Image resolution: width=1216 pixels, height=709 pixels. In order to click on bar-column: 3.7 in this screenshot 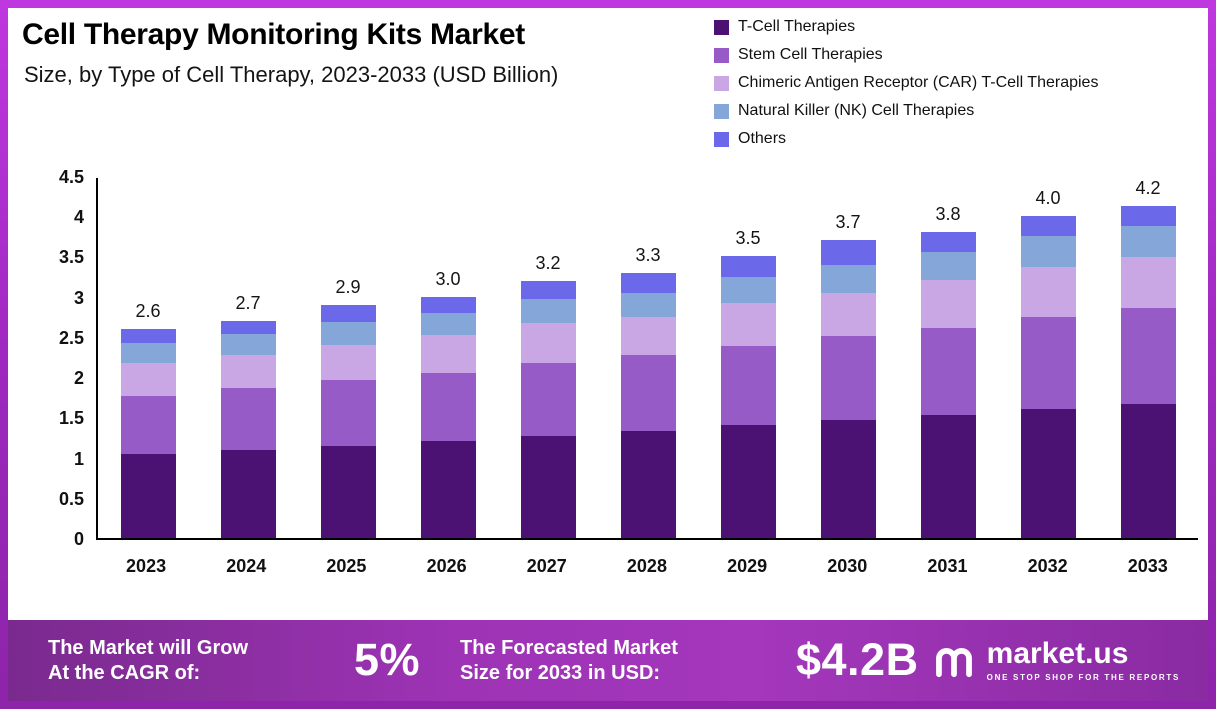, I will do `click(848, 358)`.